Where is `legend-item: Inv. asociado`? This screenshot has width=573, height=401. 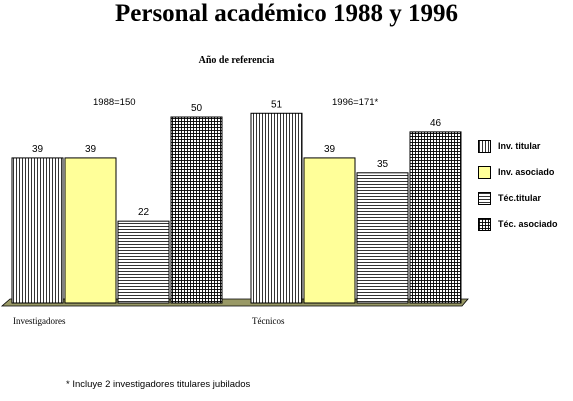
legend-item: Inv. asociado is located at coordinates (525, 172).